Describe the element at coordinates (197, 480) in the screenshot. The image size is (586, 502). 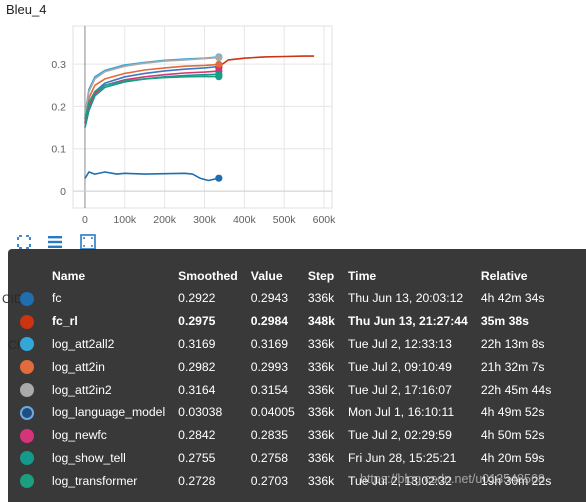
I see `tooltip-cell-smoothed: 0.2728` at that location.